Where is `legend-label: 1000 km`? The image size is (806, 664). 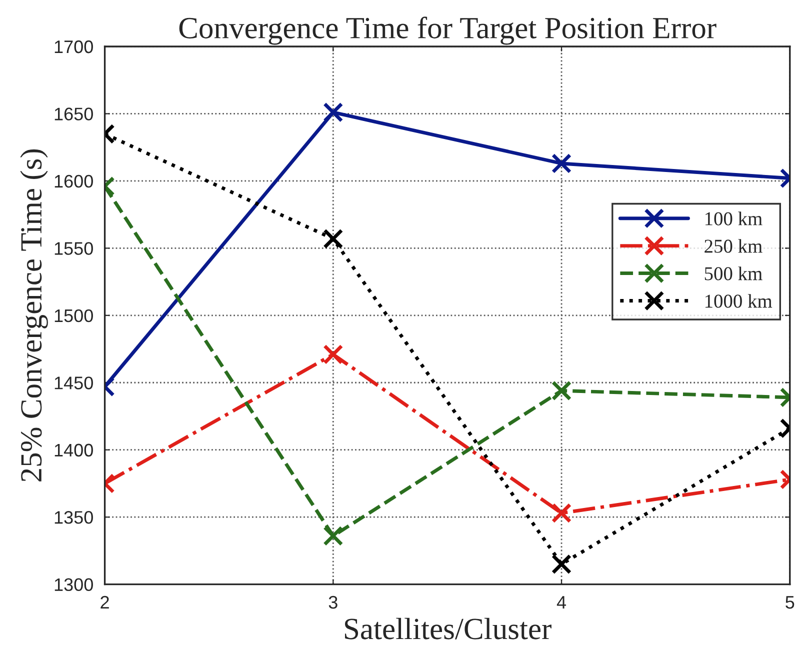
legend-label: 1000 km is located at coordinates (738, 301).